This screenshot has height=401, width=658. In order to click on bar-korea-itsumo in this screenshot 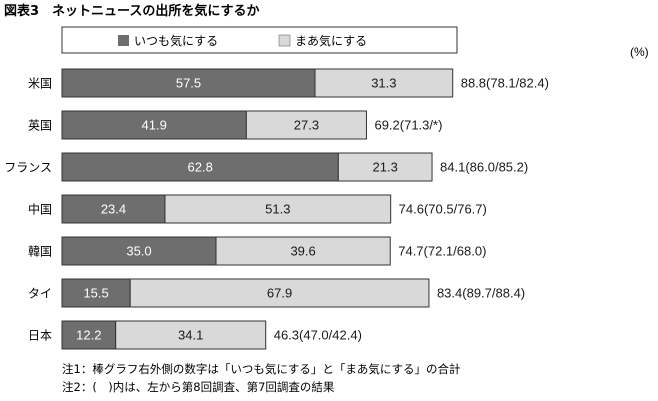, I will do `click(139, 251)`.